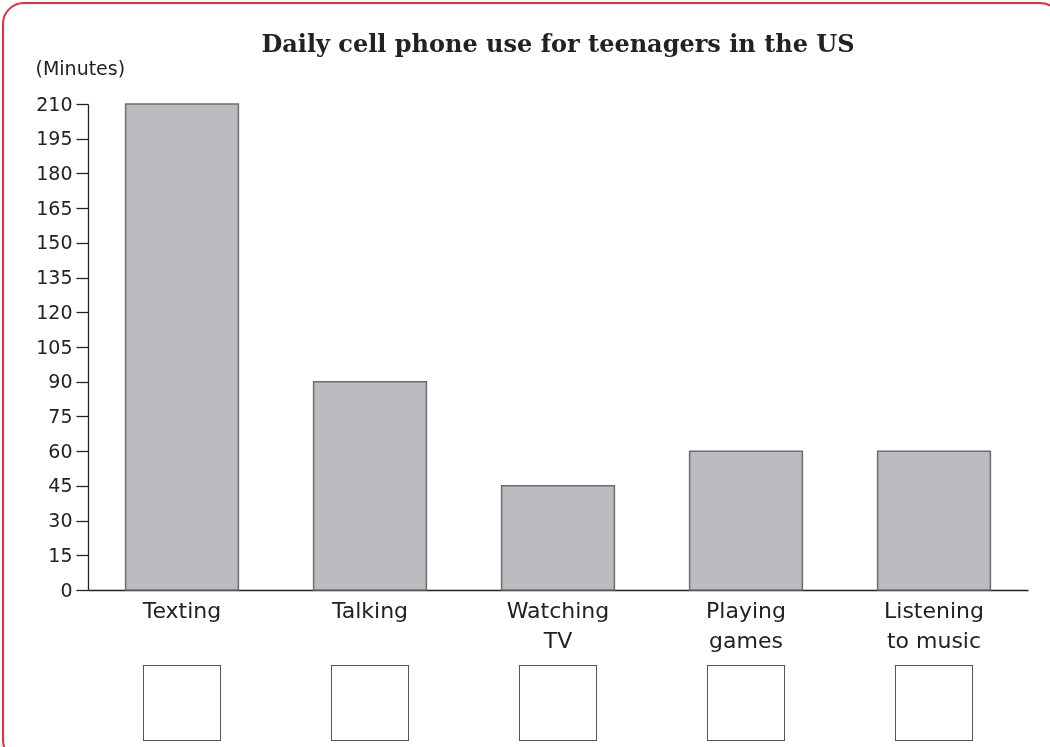  Describe the element at coordinates (60, 554) in the screenshot. I see `y-tick-label: 15` at that location.